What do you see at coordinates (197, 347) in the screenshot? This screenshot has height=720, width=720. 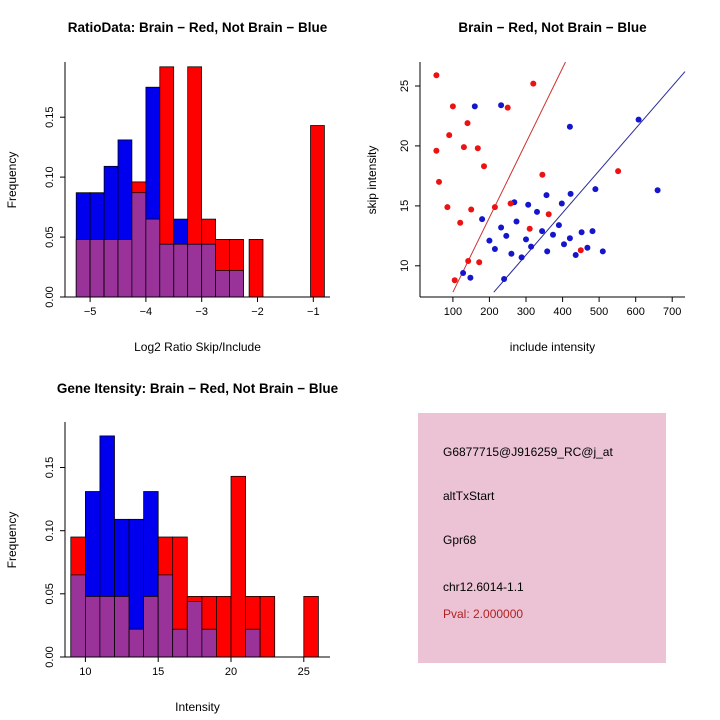 I see `ratio-hist-xlabel: Log2 Ratio Skip/Include` at bounding box center [197, 347].